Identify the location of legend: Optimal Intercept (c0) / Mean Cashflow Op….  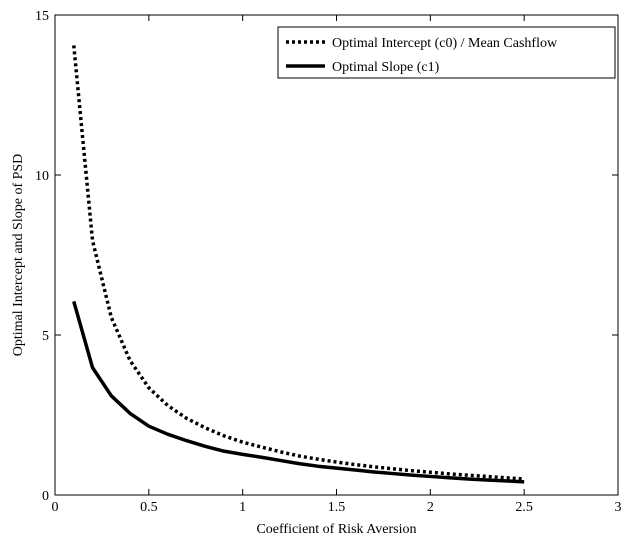
(446, 52).